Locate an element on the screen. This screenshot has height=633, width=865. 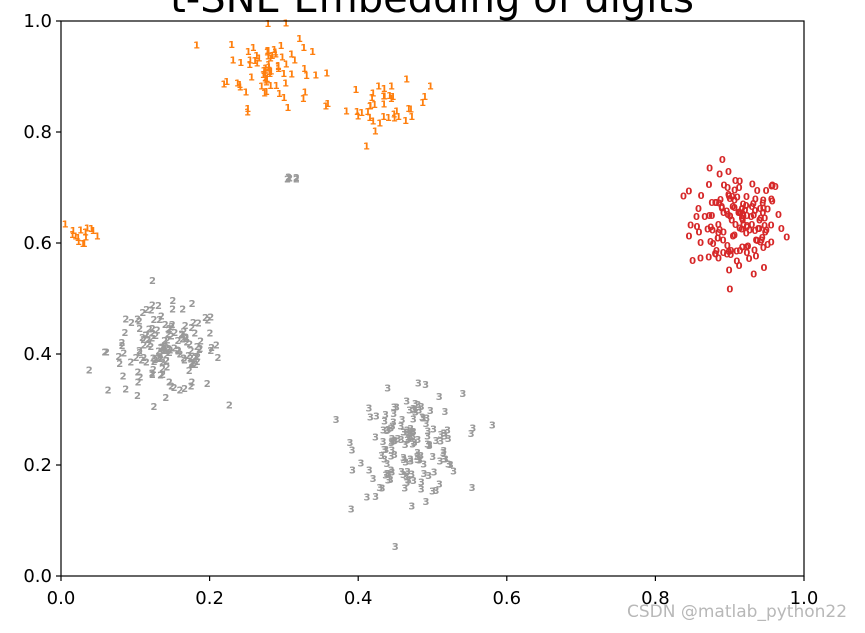
y-tick-label: 1.0 is located at coordinates (37, 21).